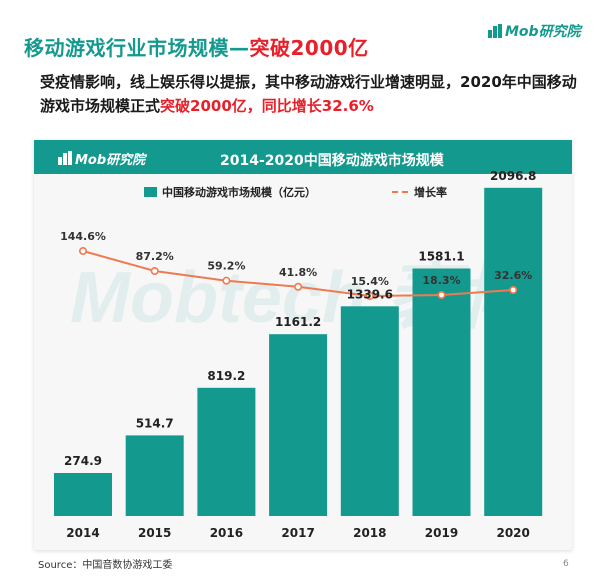  I want to click on card-brand-name: Mob研究院, so click(110, 160).